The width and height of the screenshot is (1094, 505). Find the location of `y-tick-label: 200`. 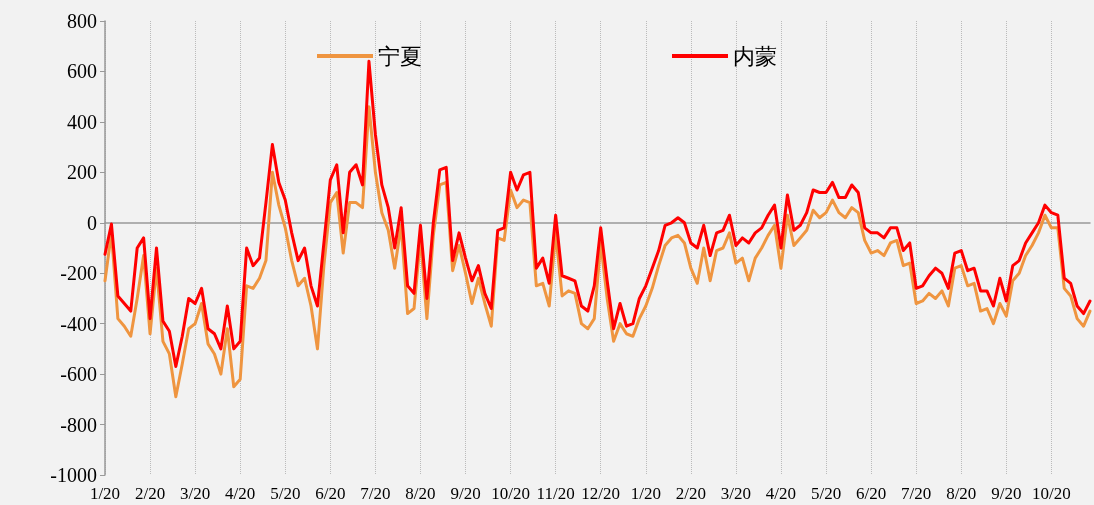

y-tick-label: 200 is located at coordinates (82, 172).